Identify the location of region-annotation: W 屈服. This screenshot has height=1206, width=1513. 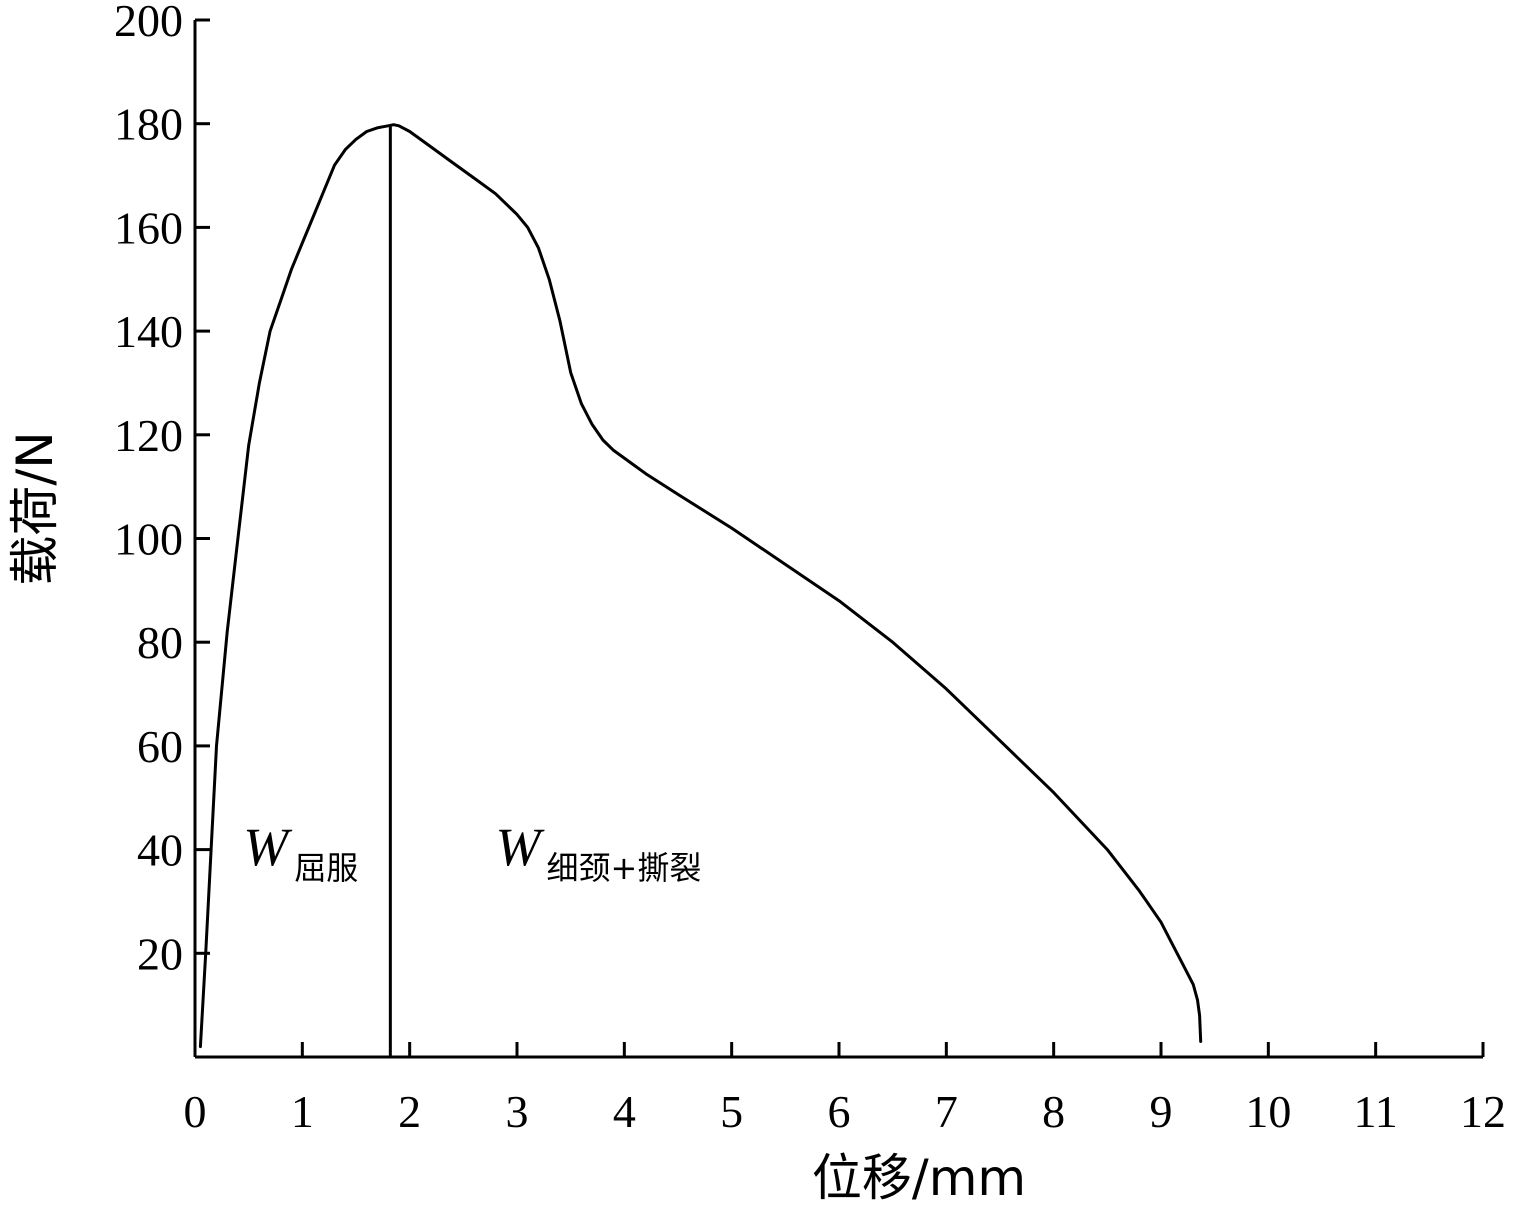
(300, 852).